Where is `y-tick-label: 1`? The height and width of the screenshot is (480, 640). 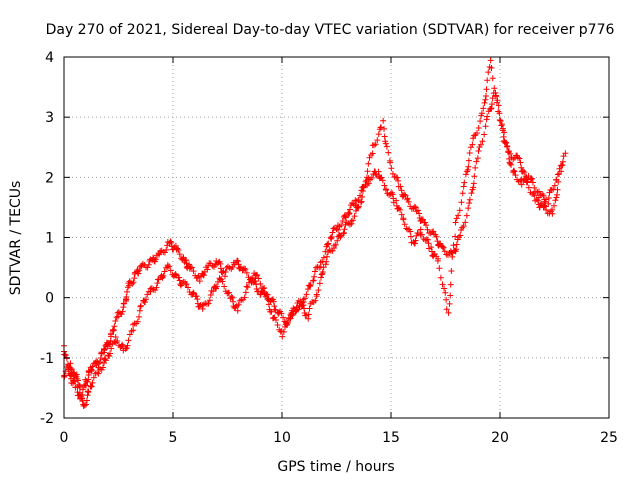 y-tick-label: 1 is located at coordinates (49, 239).